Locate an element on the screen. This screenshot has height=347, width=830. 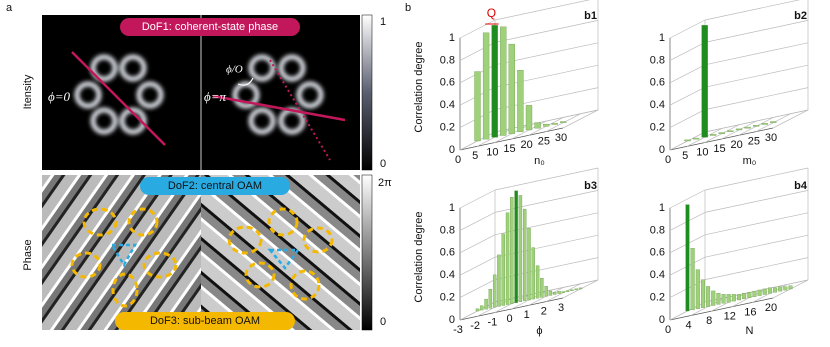
x-tick-label: 10 is located at coordinates (492, 153).